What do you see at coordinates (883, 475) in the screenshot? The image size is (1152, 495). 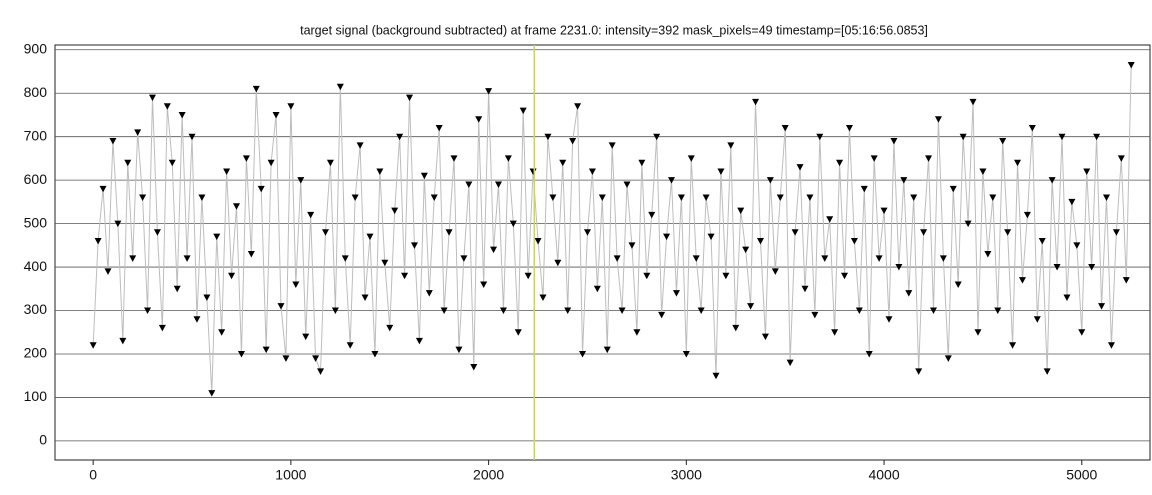 I see `x-tick-label: 4000` at bounding box center [883, 475].